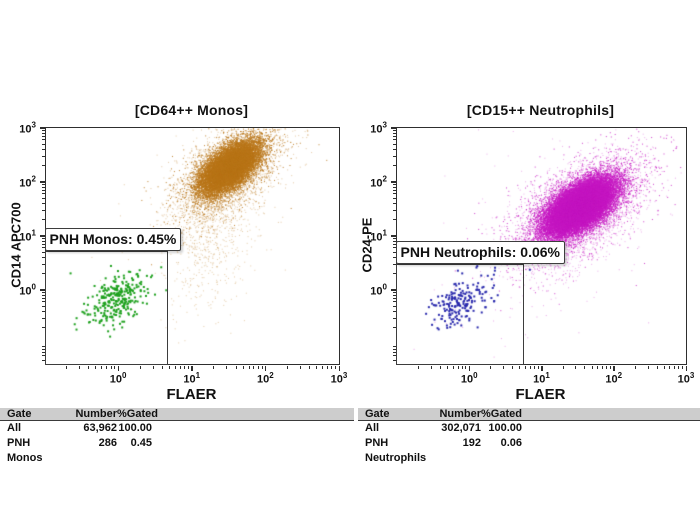 The height and width of the screenshot is (531, 700). What do you see at coordinates (100, 428) in the screenshot?
I see `cell-number: 63,962` at bounding box center [100, 428].